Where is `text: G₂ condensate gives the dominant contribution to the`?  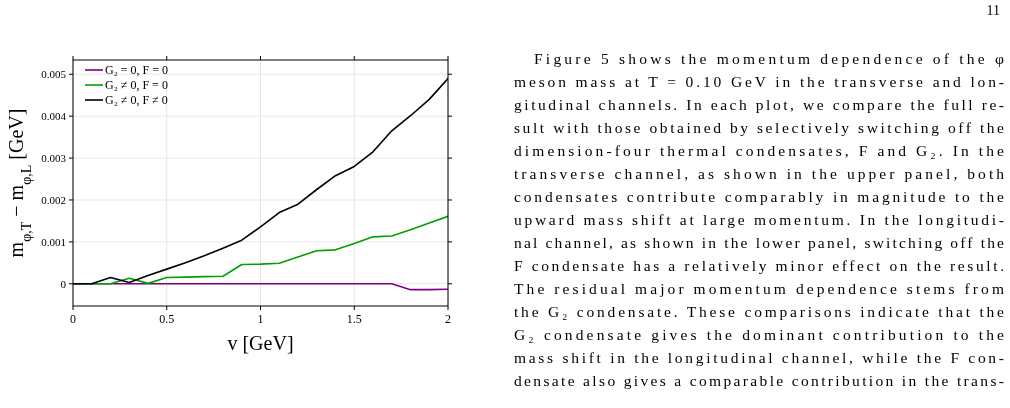
text: G₂ condensate gives the dominant contribution to the is located at coordinates (759, 334).